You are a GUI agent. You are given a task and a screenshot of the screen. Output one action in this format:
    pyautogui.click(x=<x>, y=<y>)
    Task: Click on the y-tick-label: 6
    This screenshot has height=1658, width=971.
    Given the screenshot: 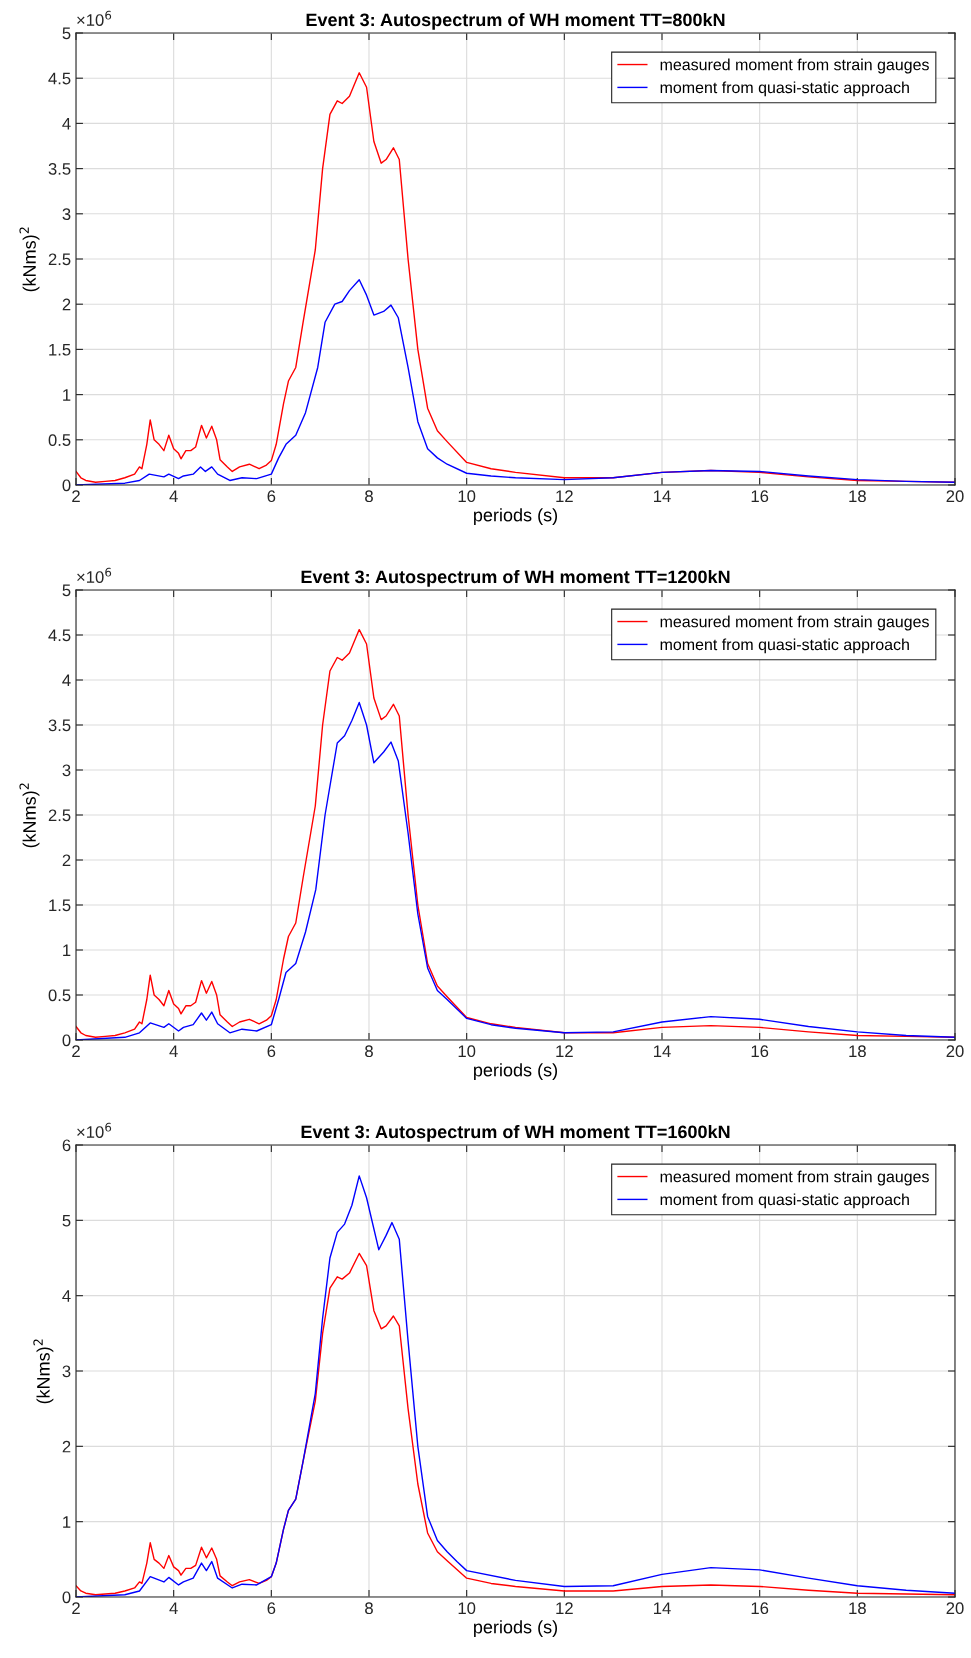 What is the action you would take?
    pyautogui.click(x=66, y=1145)
    